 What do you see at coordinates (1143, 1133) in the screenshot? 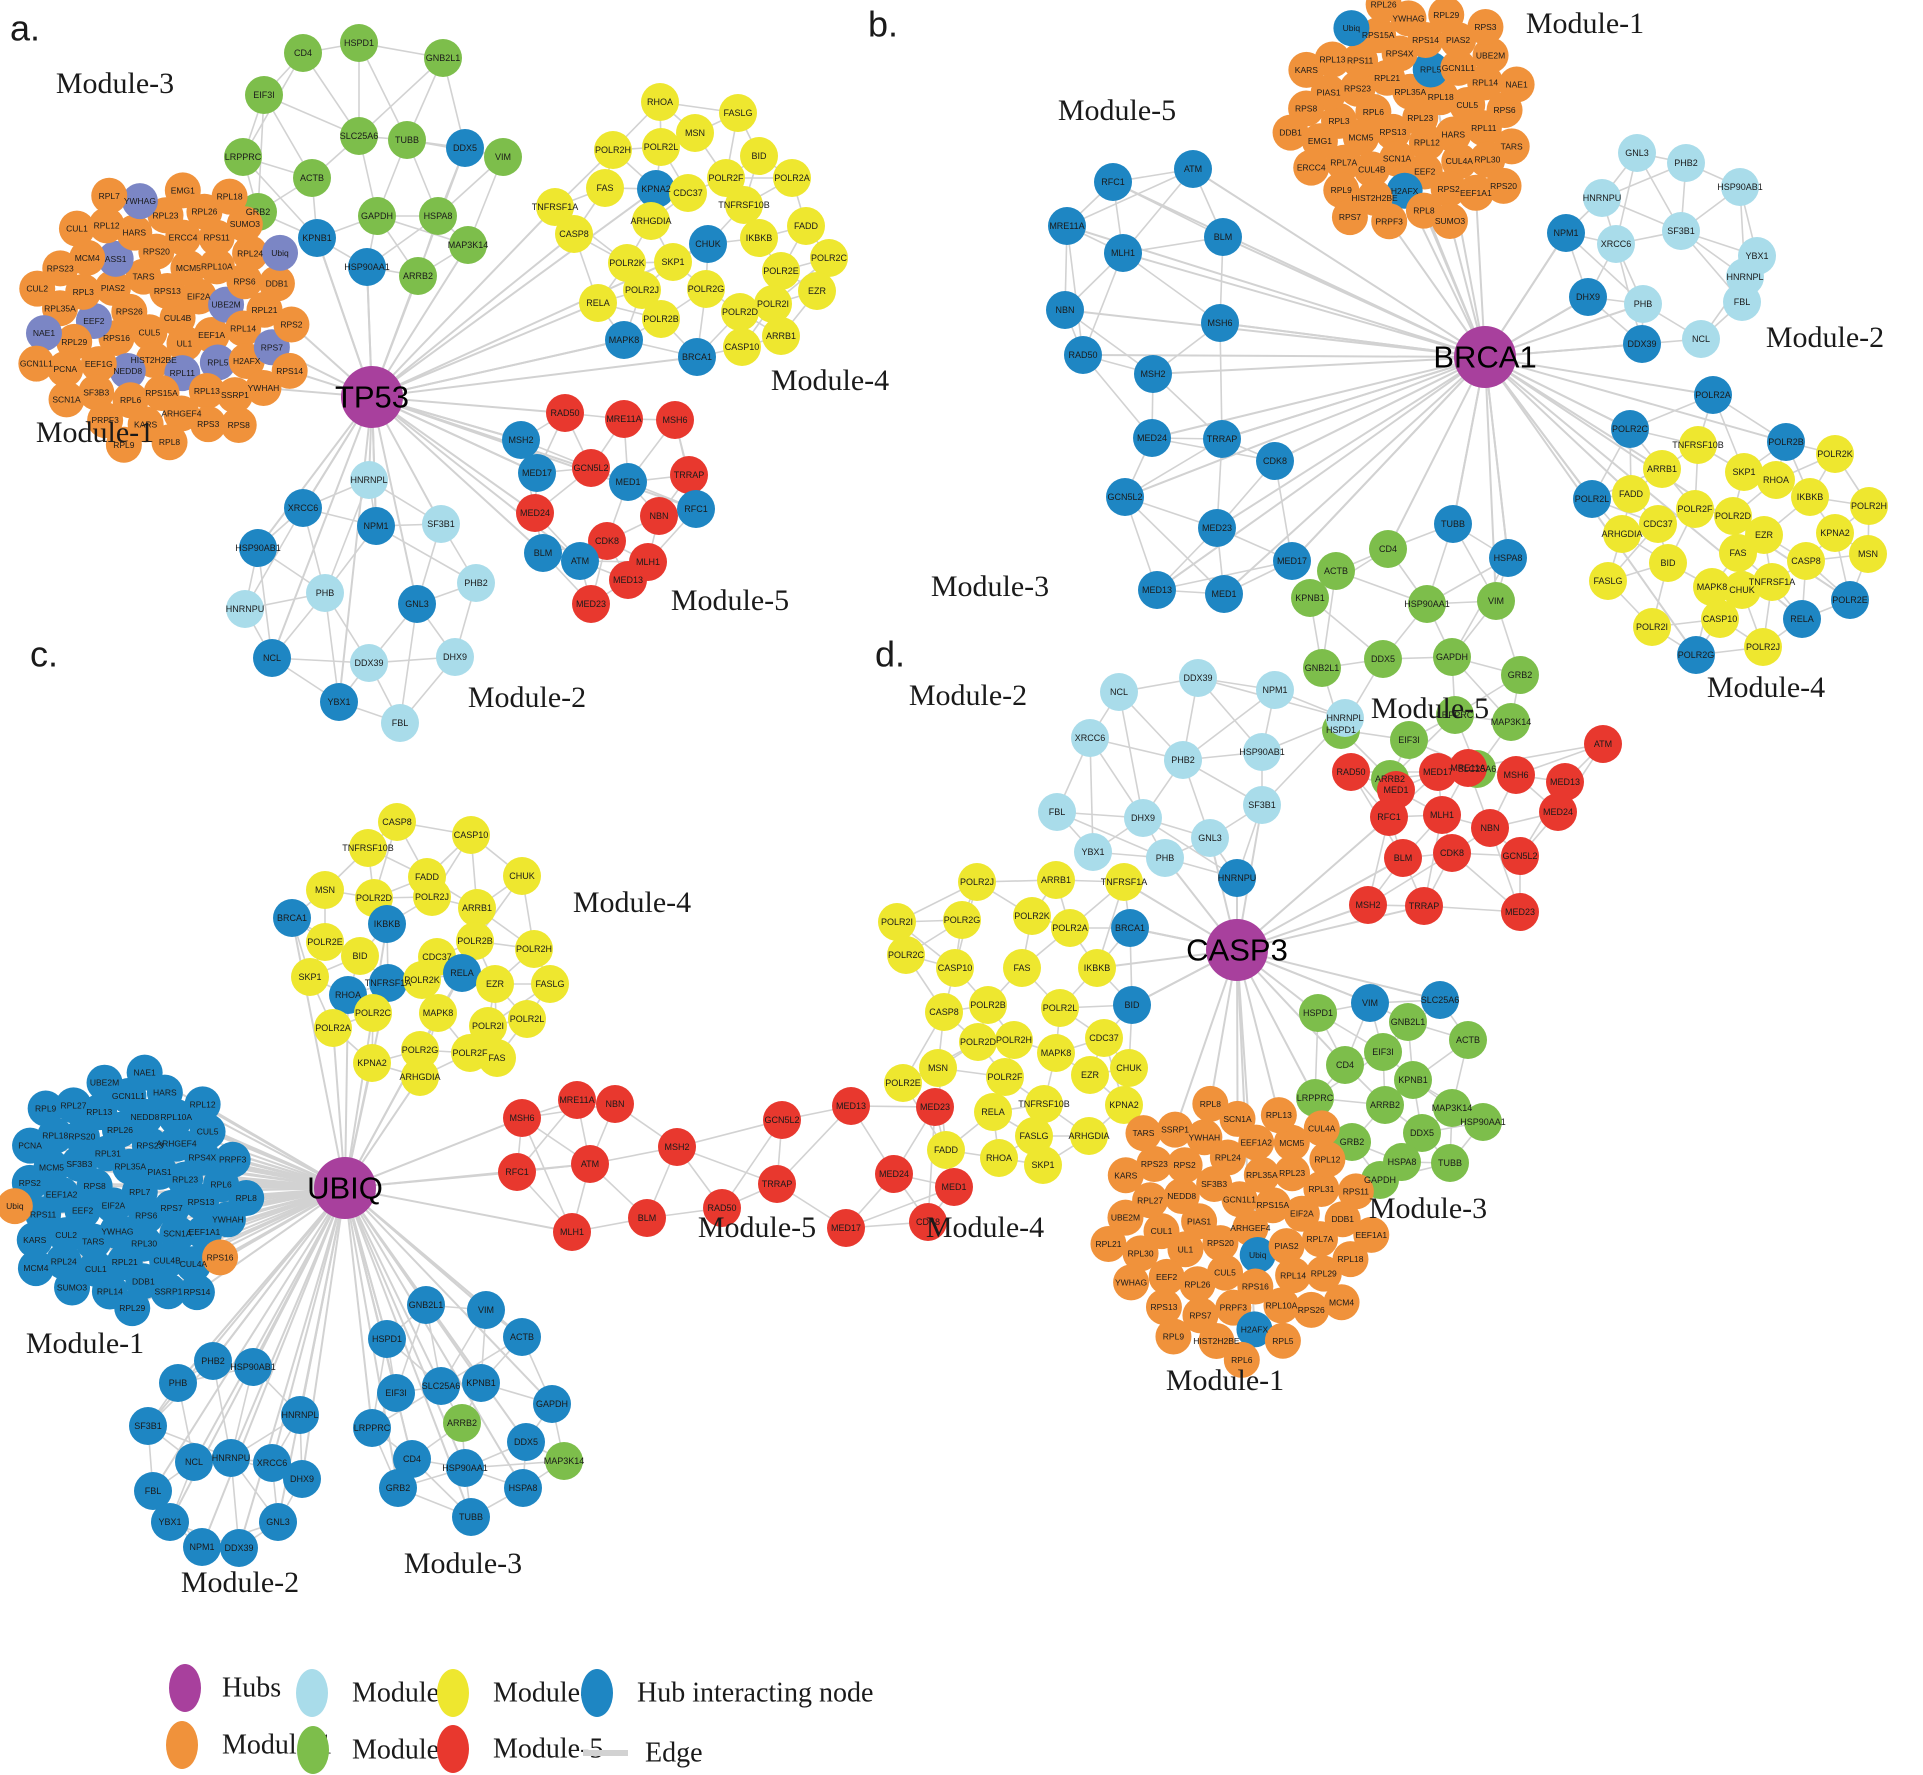
I see `node-TARS` at bounding box center [1143, 1133].